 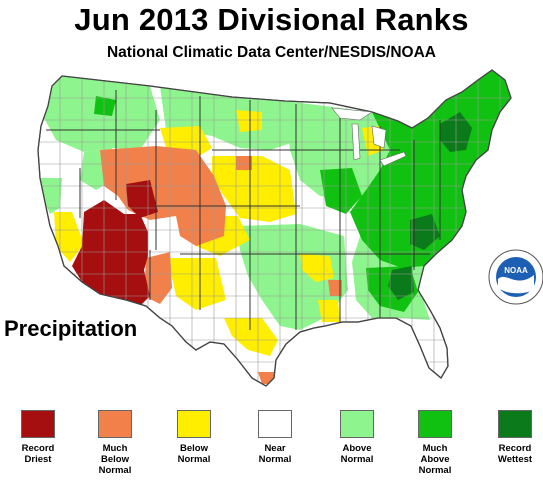 I want to click on montana-much-above, so click(x=105, y=106).